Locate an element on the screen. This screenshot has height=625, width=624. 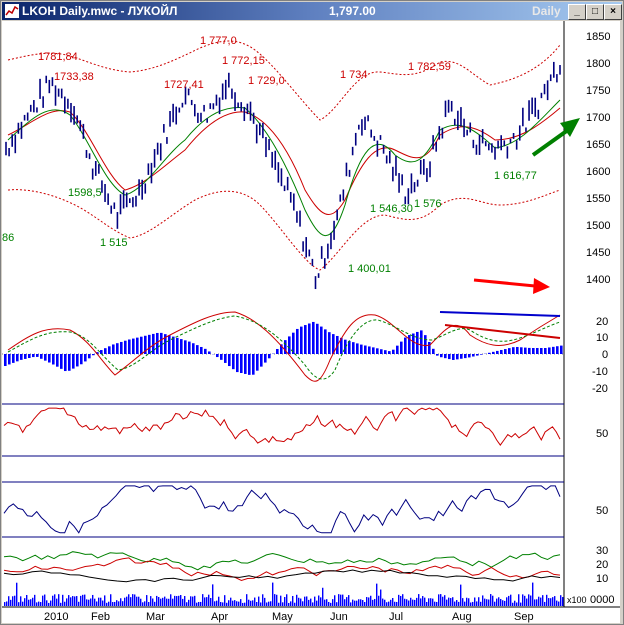
maximize-button: □ is located at coordinates (595, 12).